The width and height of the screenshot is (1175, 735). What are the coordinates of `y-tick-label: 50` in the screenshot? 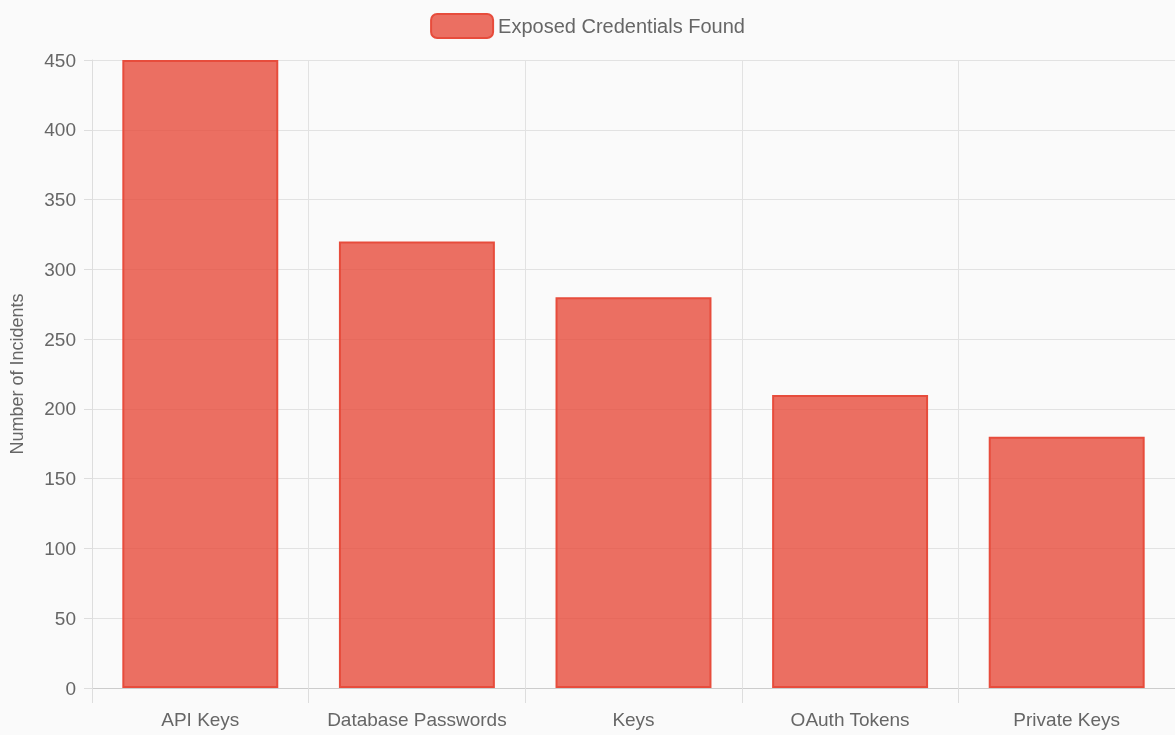 It's located at (65, 618).